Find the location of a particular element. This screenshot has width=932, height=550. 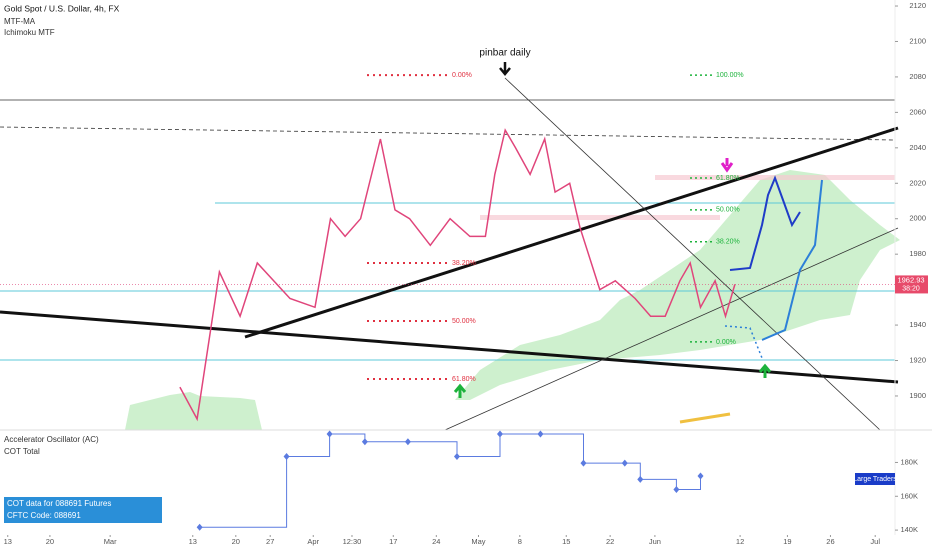

annotation: pinbar daily is located at coordinates (504, 53).